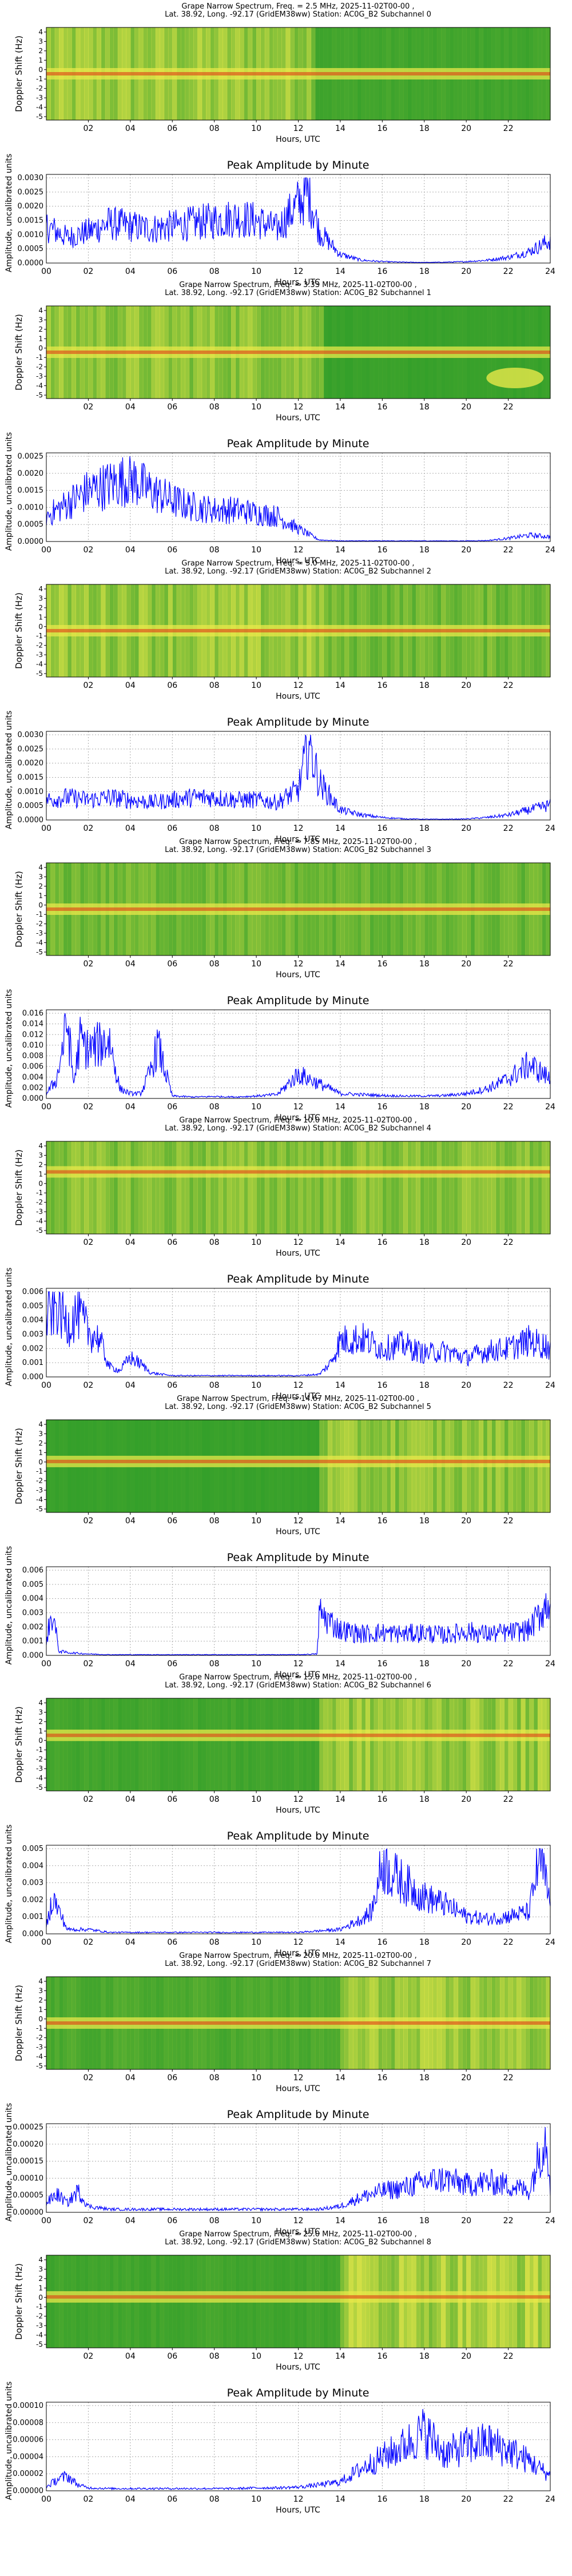  I want to click on spectrogram-x-tick-label: 20, so click(466, 685).